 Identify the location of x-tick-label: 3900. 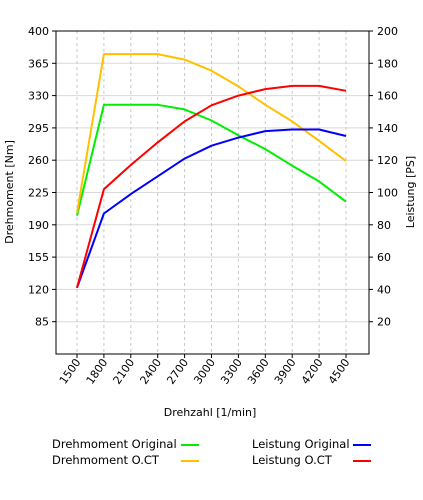
(285, 371).